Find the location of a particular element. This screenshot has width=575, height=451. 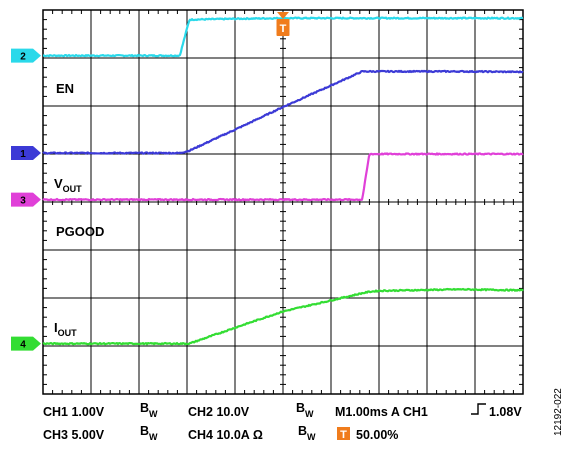

label-en: EN is located at coordinates (65, 88).